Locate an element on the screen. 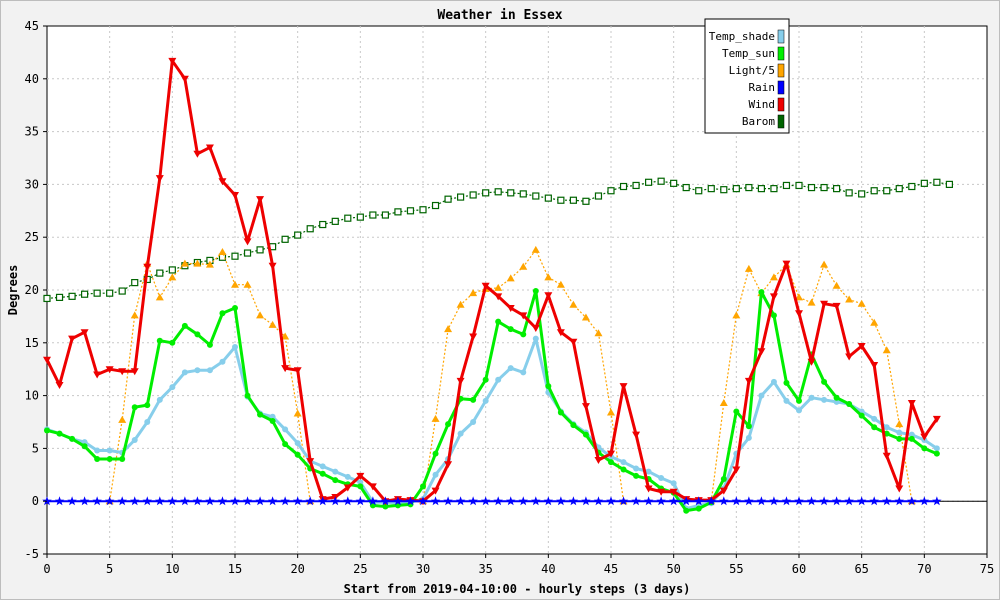  y-axis-ticks: -5 0 5 10 15 20 25 30 35 40 45 is located at coordinates (36, 290).